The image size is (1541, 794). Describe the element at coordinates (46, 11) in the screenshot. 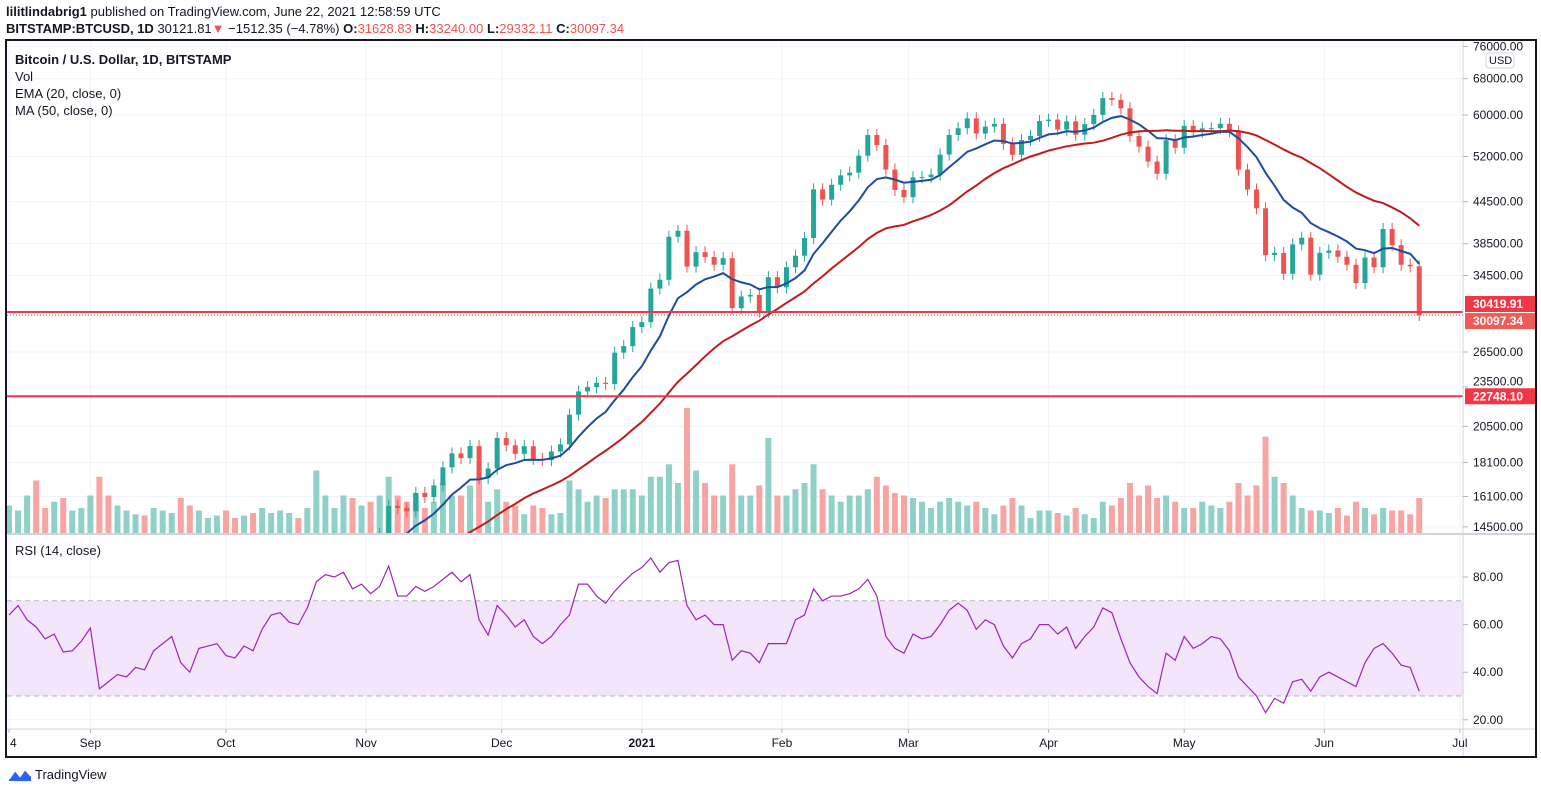

I see `author-name: lilitlindabrig1` at that location.